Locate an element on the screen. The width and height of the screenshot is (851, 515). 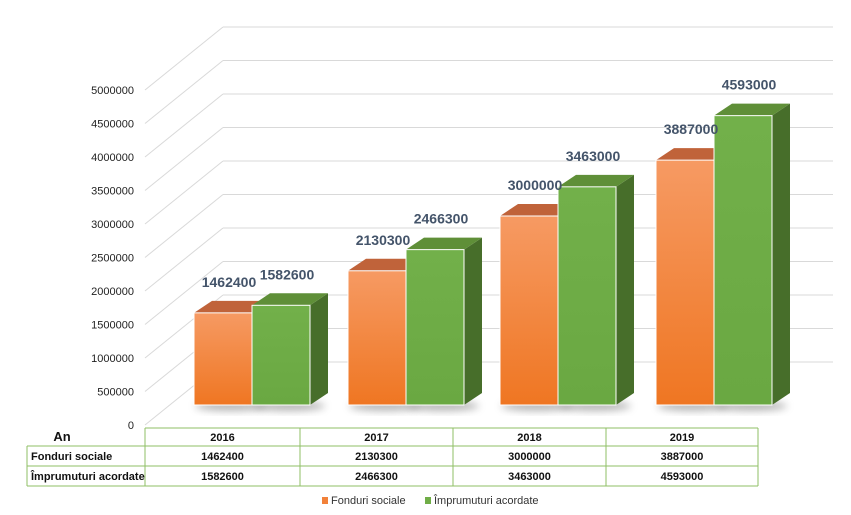
y-tick-label: 4000000 is located at coordinates (112, 158).